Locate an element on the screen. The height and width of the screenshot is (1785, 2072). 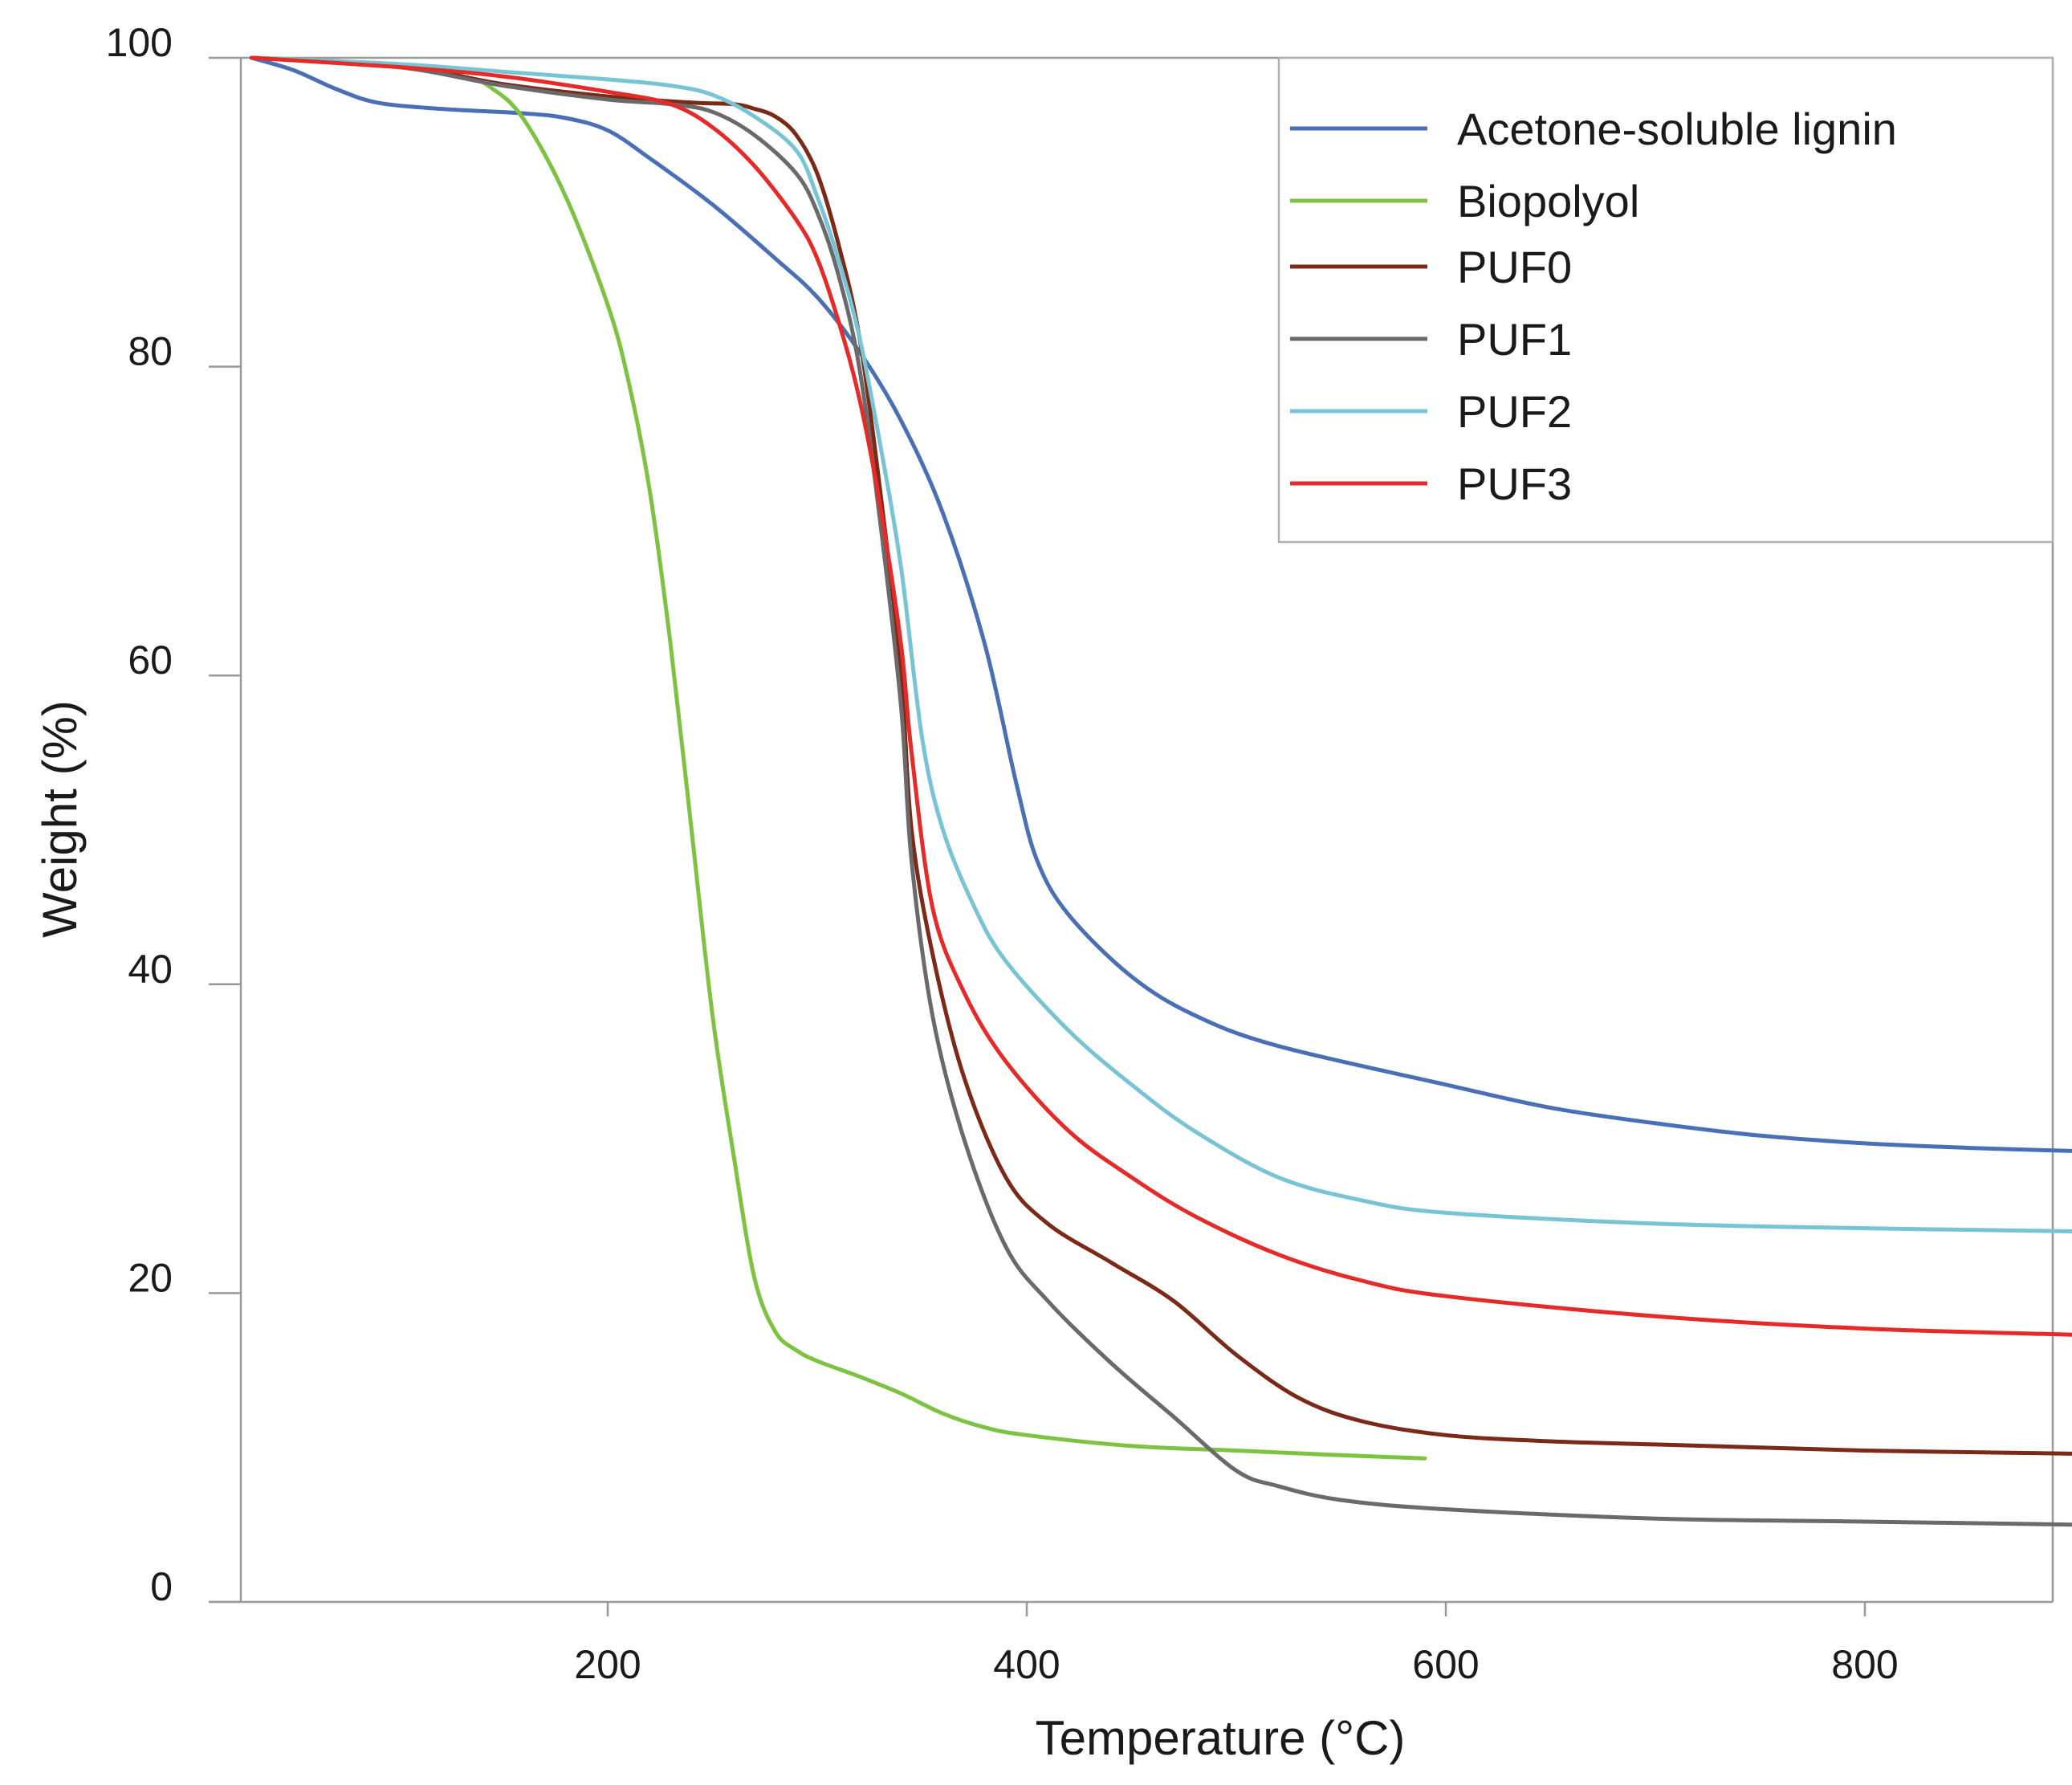
x-tick-label: 400 is located at coordinates (1026, 1664).